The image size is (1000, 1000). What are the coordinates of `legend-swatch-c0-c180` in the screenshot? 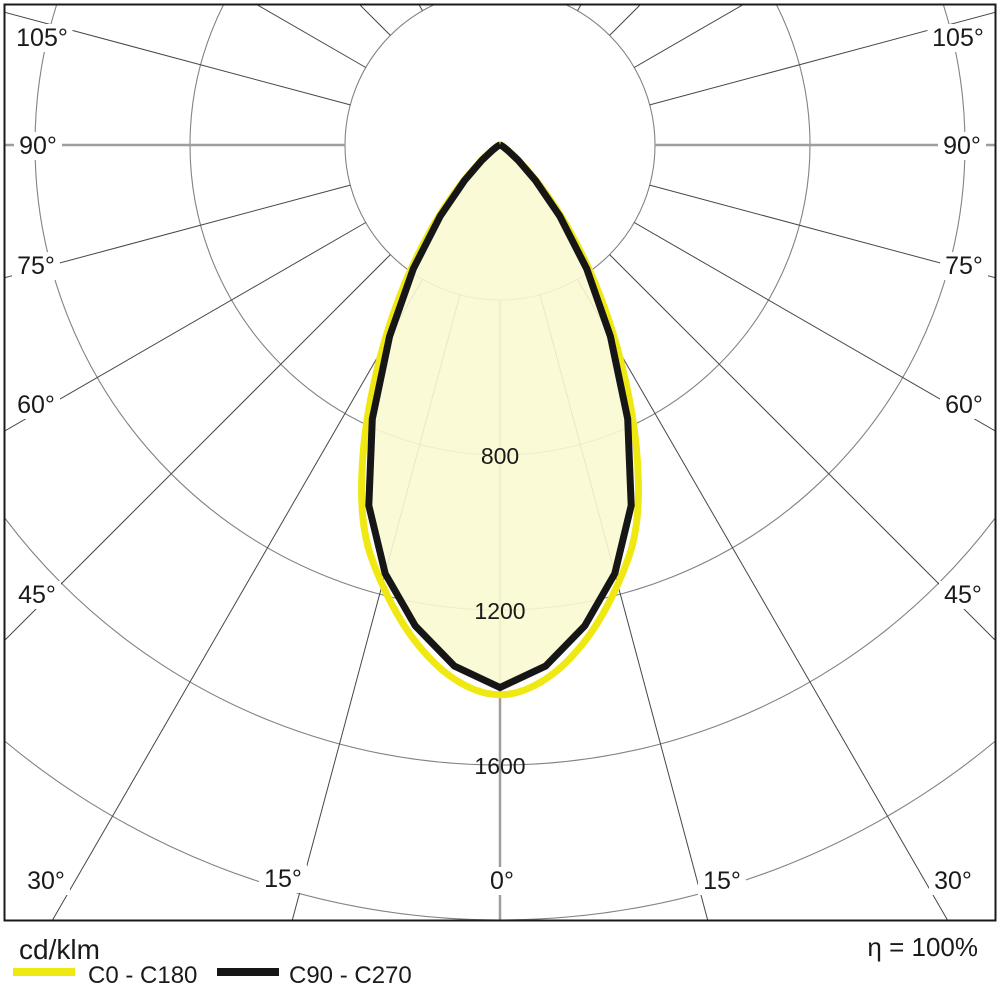 It's located at (44, 972).